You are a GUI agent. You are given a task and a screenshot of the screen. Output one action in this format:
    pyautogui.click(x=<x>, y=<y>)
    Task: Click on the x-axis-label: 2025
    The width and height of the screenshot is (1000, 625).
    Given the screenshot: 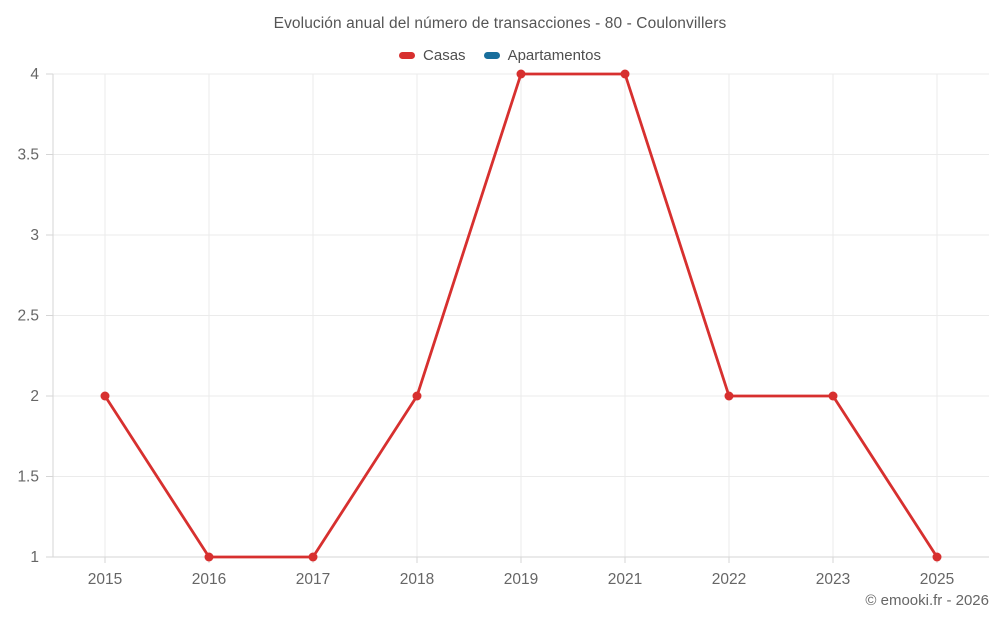 What is the action you would take?
    pyautogui.click(x=937, y=579)
    